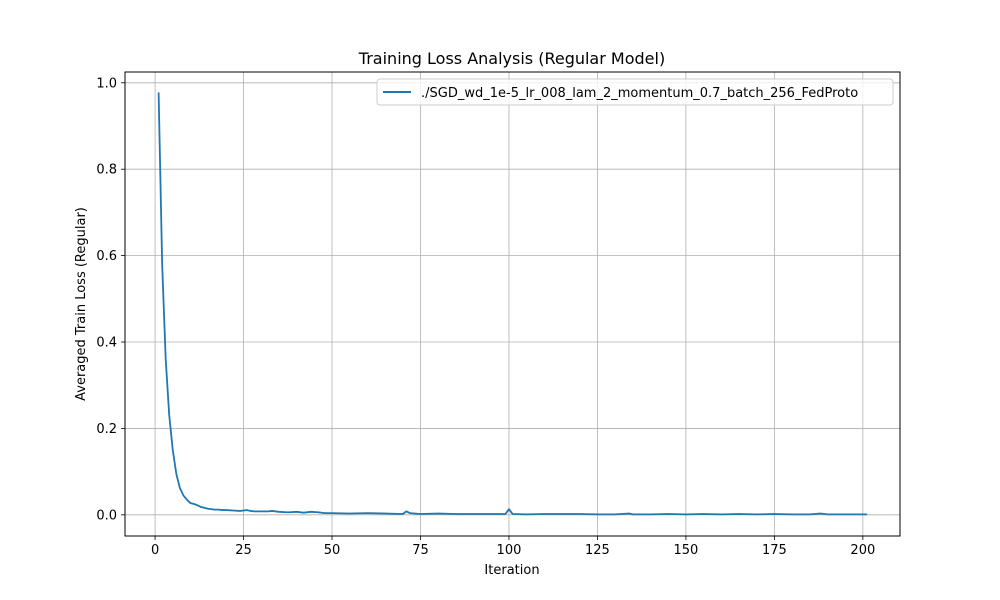  I want to click on y-axis-label: Averaged Train Loss (Regular), so click(81, 304).